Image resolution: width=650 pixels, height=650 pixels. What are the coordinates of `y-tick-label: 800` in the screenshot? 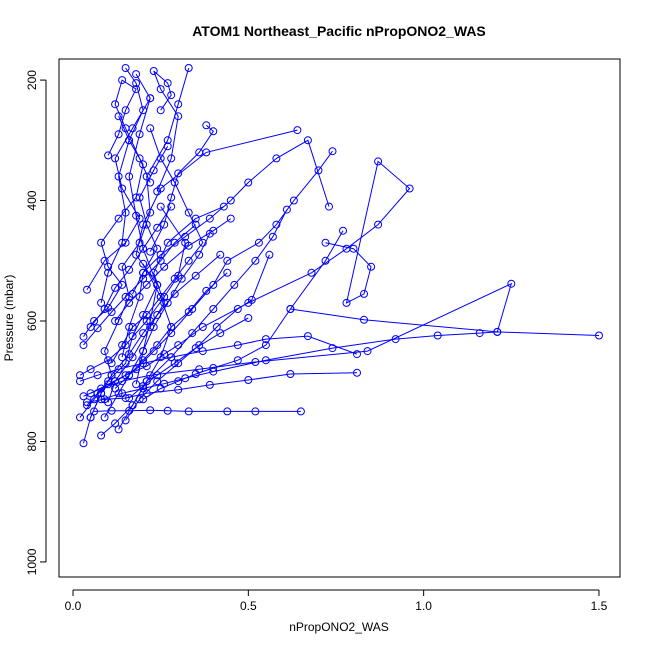 It's located at (32, 441).